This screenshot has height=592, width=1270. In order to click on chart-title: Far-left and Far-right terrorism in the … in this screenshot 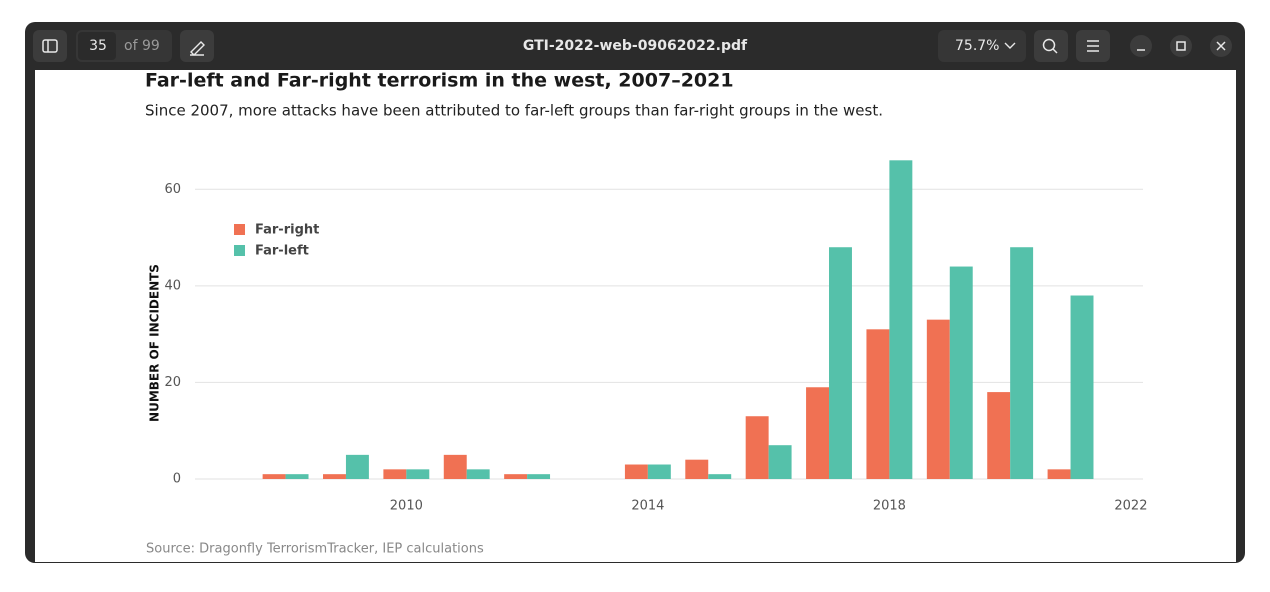, I will do `click(439, 81)`.